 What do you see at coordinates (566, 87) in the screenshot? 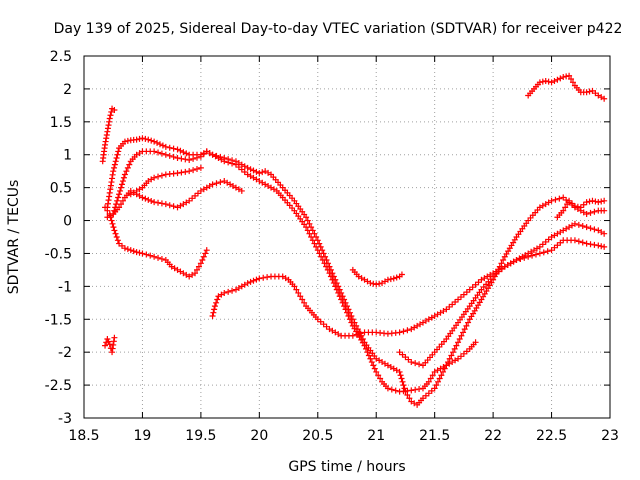
I see `series-s11` at bounding box center [566, 87].